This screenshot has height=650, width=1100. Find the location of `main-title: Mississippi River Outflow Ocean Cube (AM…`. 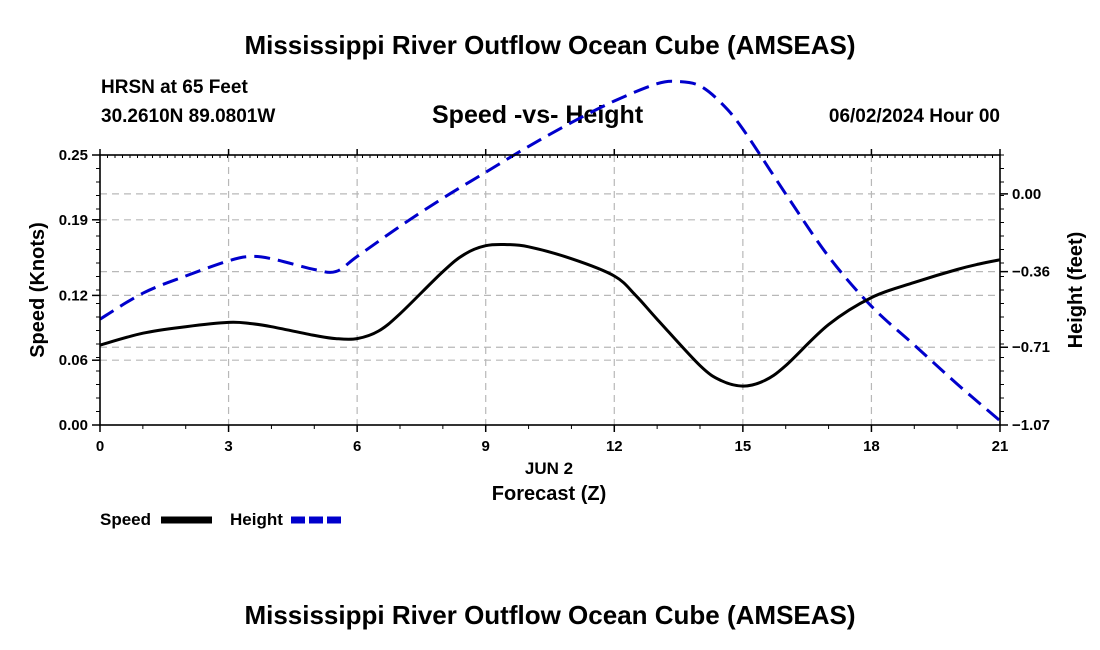

main-title: Mississippi River Outflow Ocean Cube (AM… is located at coordinates (550, 45).